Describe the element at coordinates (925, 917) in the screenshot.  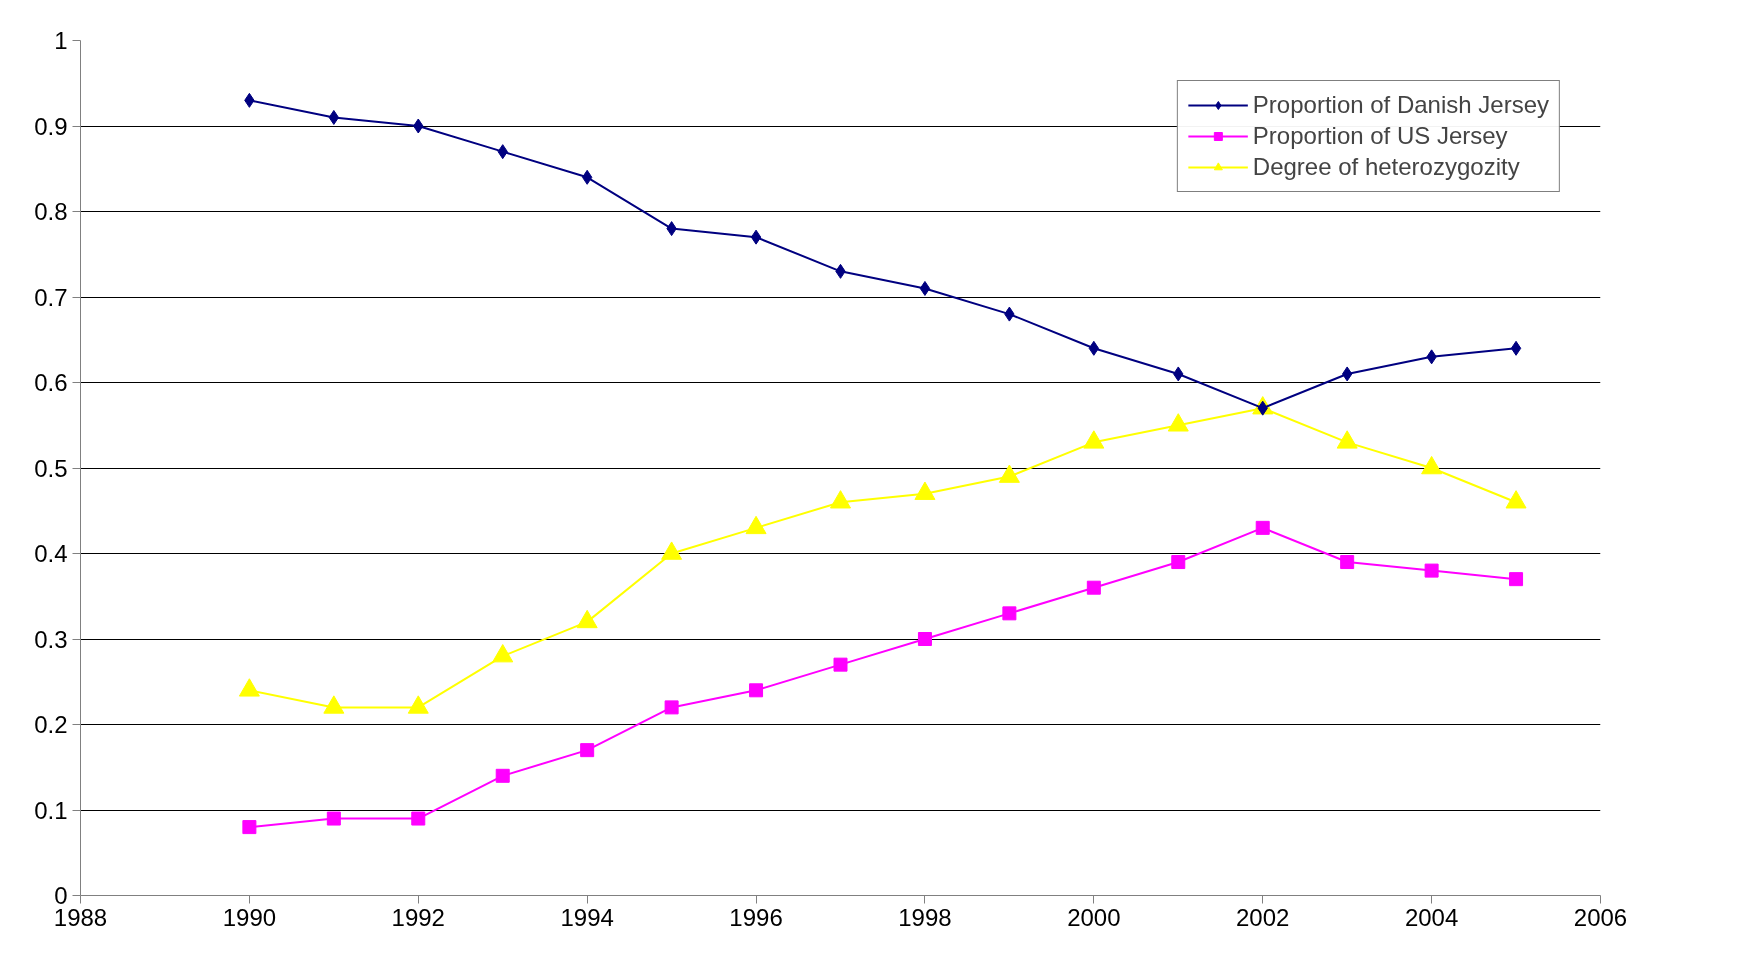
I see `x-tick-label: 1998` at that location.